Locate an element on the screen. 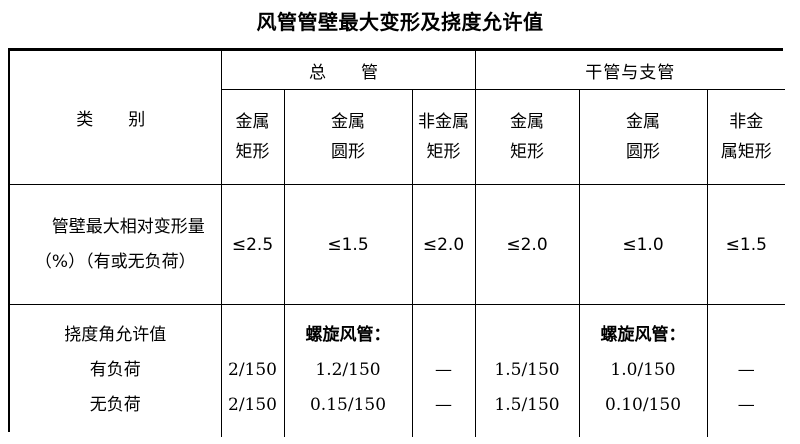  group-label-branch-duct: 干管与支管 is located at coordinates (630, 72).